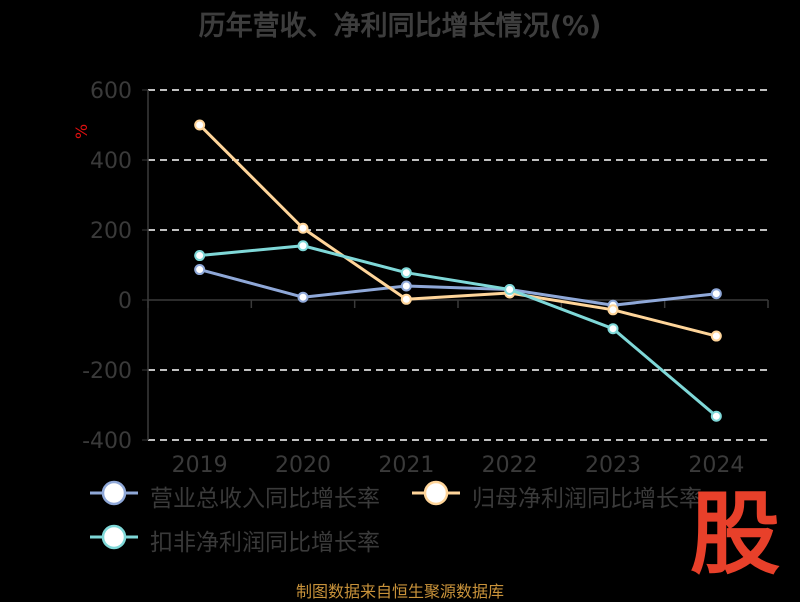 The width and height of the screenshot is (800, 602). Describe the element at coordinates (125, 301) in the screenshot. I see `y-tick-label: 0` at that location.